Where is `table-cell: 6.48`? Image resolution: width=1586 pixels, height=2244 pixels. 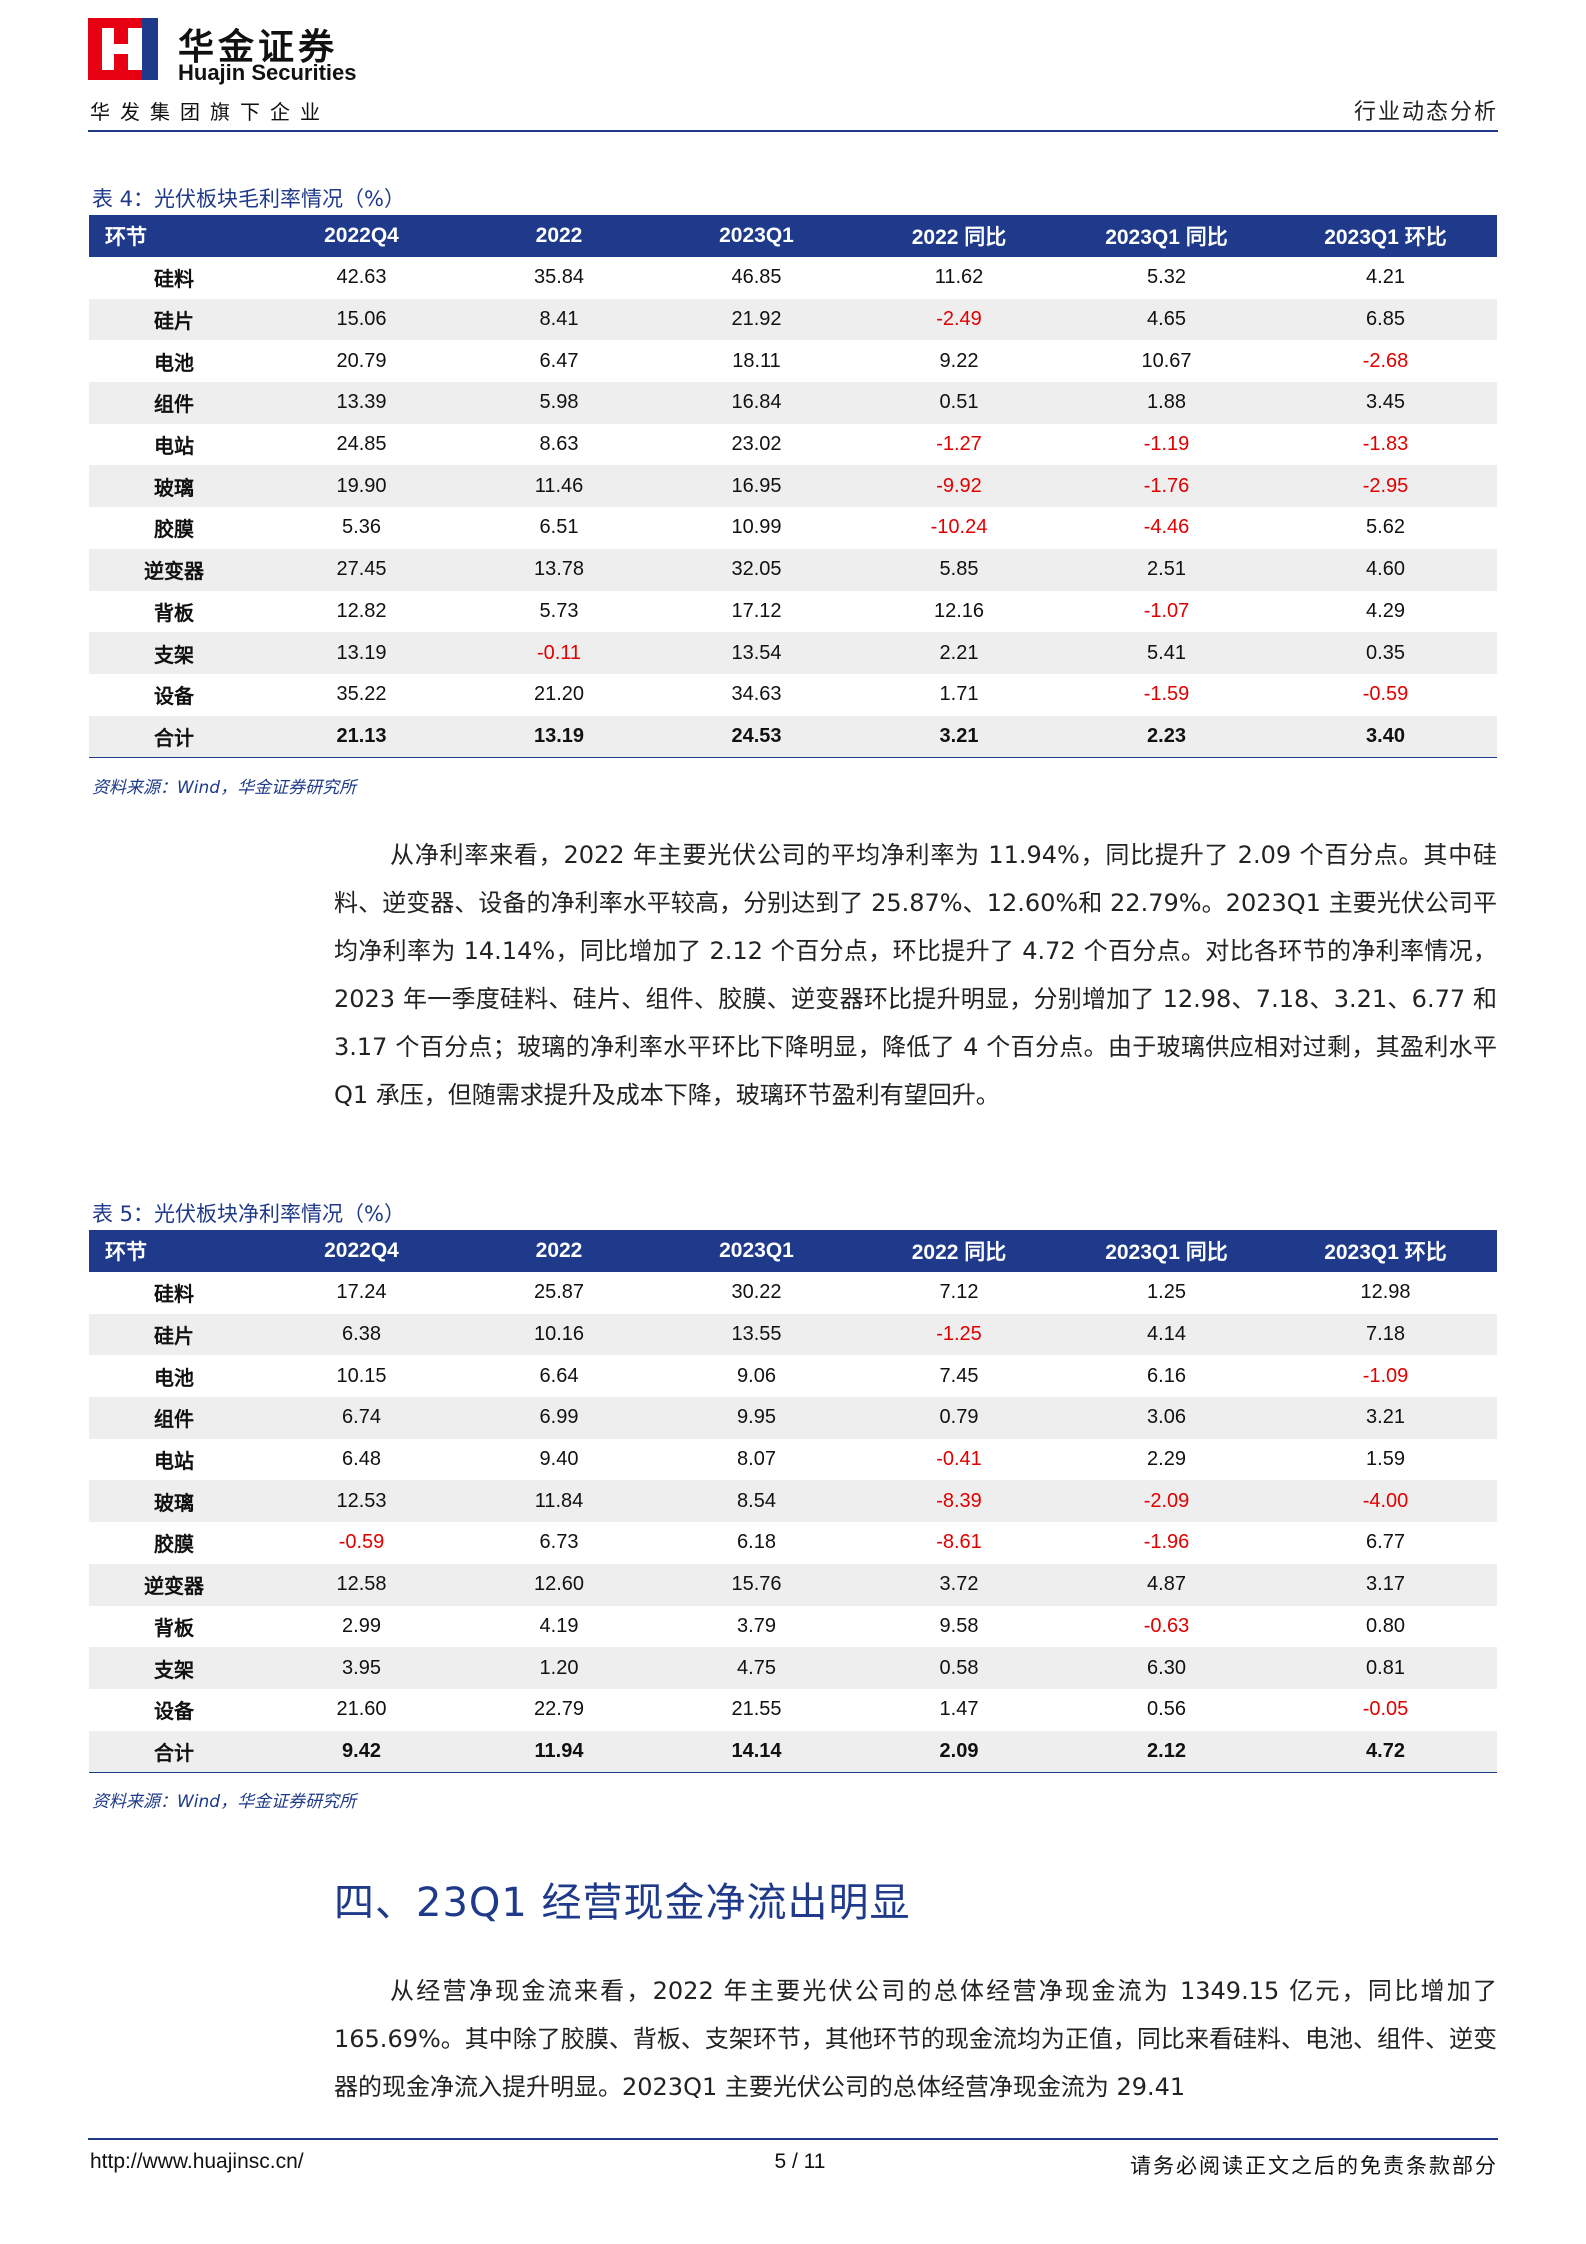 table-cell: 6.48 is located at coordinates (361, 1459).